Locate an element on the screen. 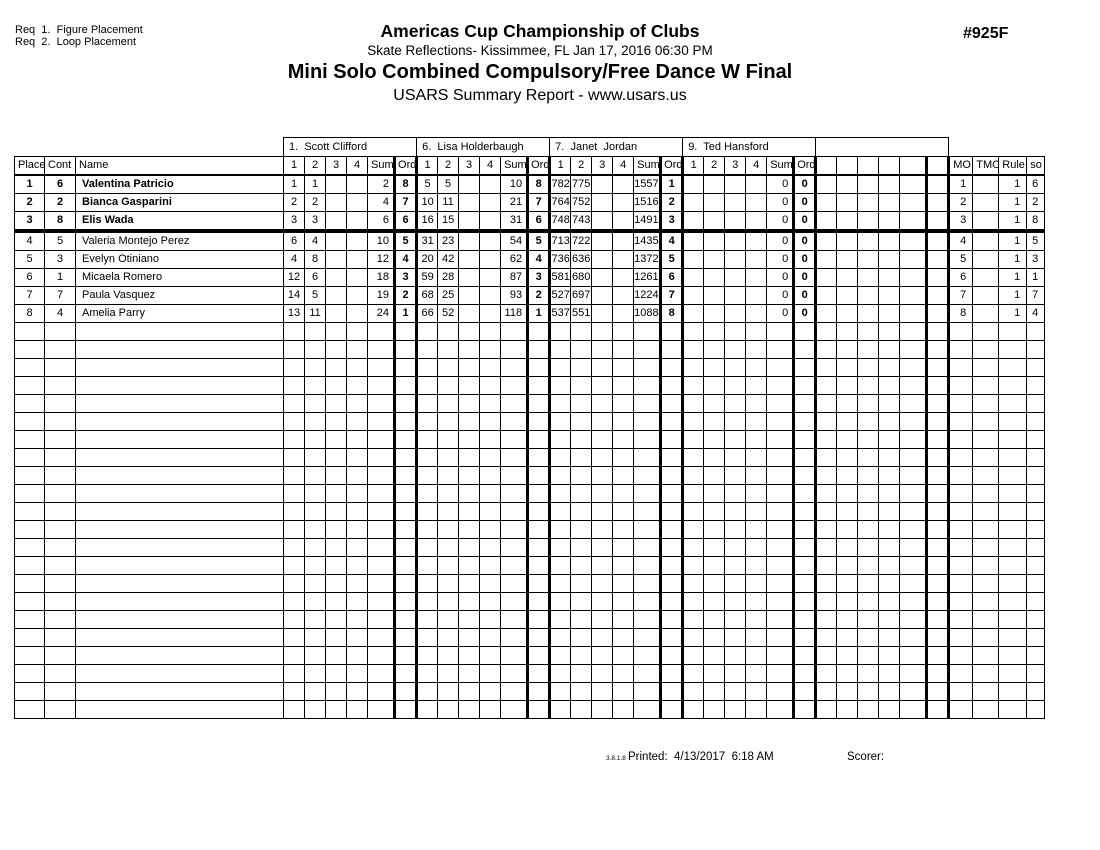  ord-cell: 2 is located at coordinates (539, 295).